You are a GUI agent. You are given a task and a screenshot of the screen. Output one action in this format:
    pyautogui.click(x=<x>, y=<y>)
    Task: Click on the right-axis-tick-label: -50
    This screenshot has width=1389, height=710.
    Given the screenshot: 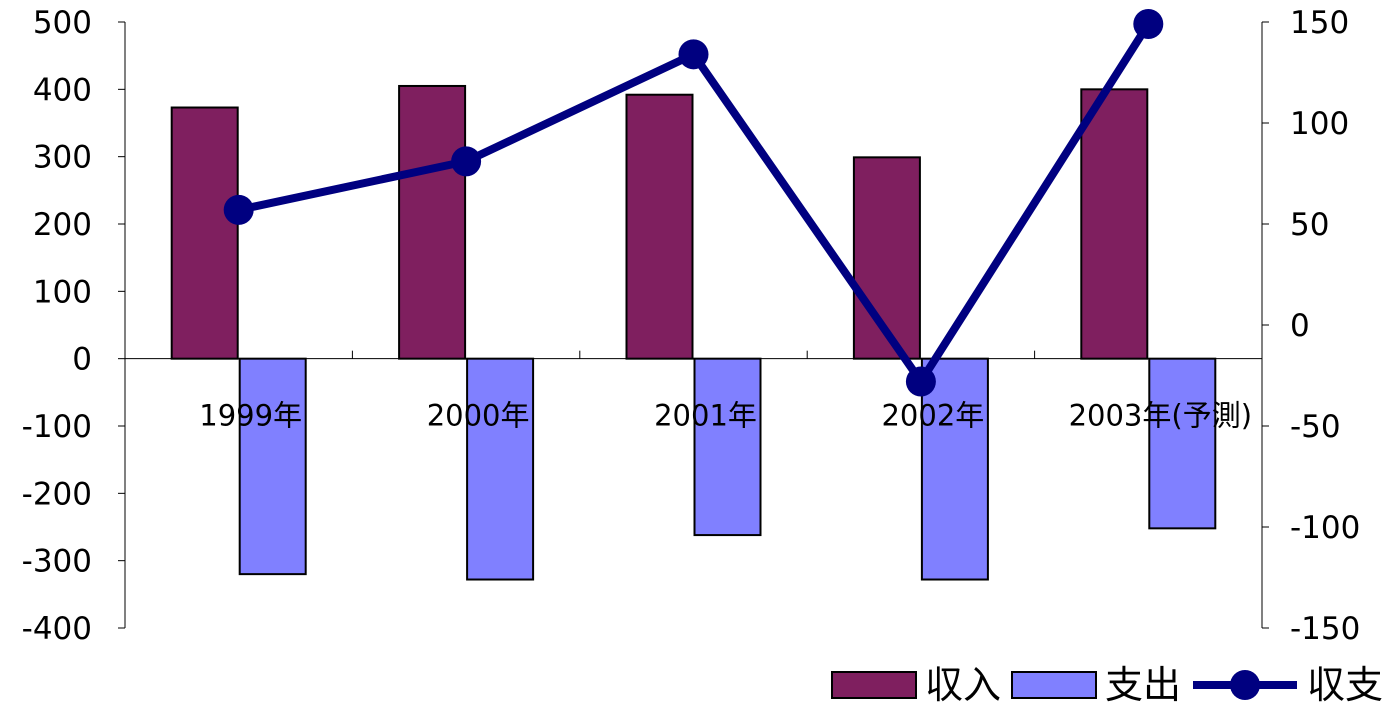 What is the action you would take?
    pyautogui.click(x=1315, y=427)
    